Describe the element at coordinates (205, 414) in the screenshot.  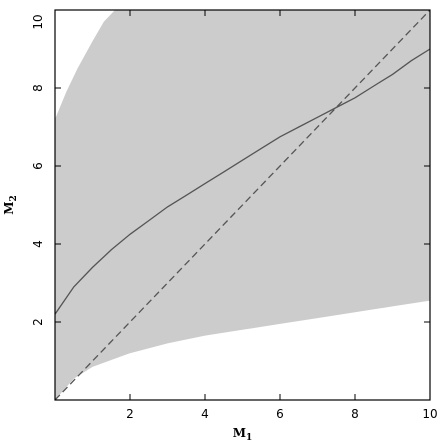
I see `x-tick-label: 4` at that location.